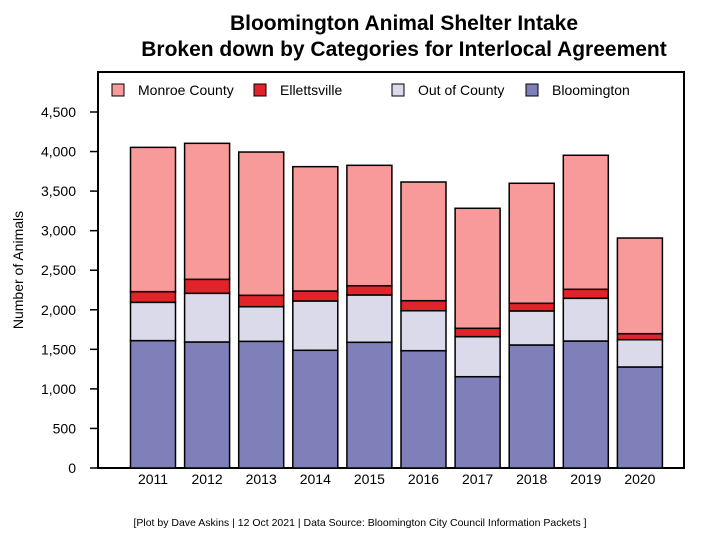 Image resolution: width=720 pixels, height=540 pixels. I want to click on bar-bloomington-2020, so click(640, 417).